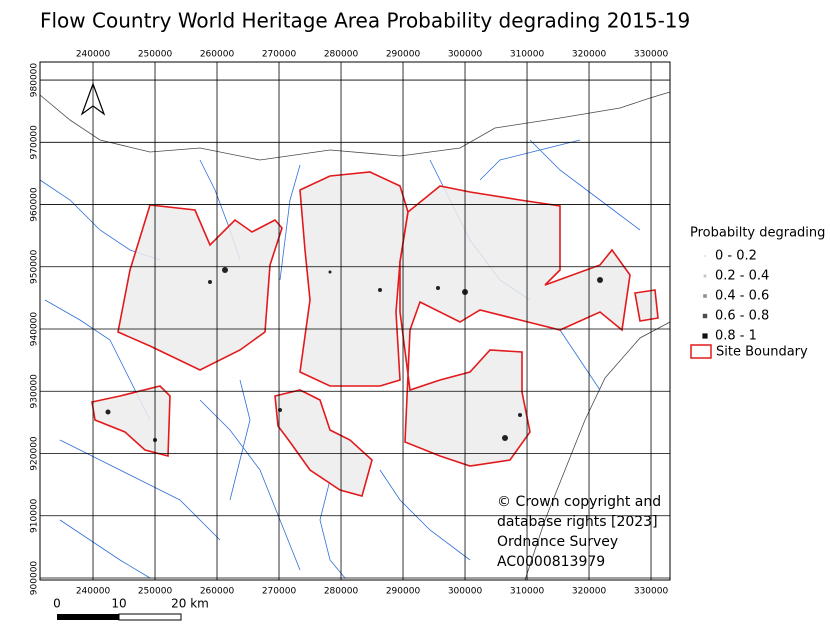 Image resolution: width=830 pixels, height=631 pixels. Describe the element at coordinates (35, 329) in the screenshot. I see `northing-label: 940000` at that location.